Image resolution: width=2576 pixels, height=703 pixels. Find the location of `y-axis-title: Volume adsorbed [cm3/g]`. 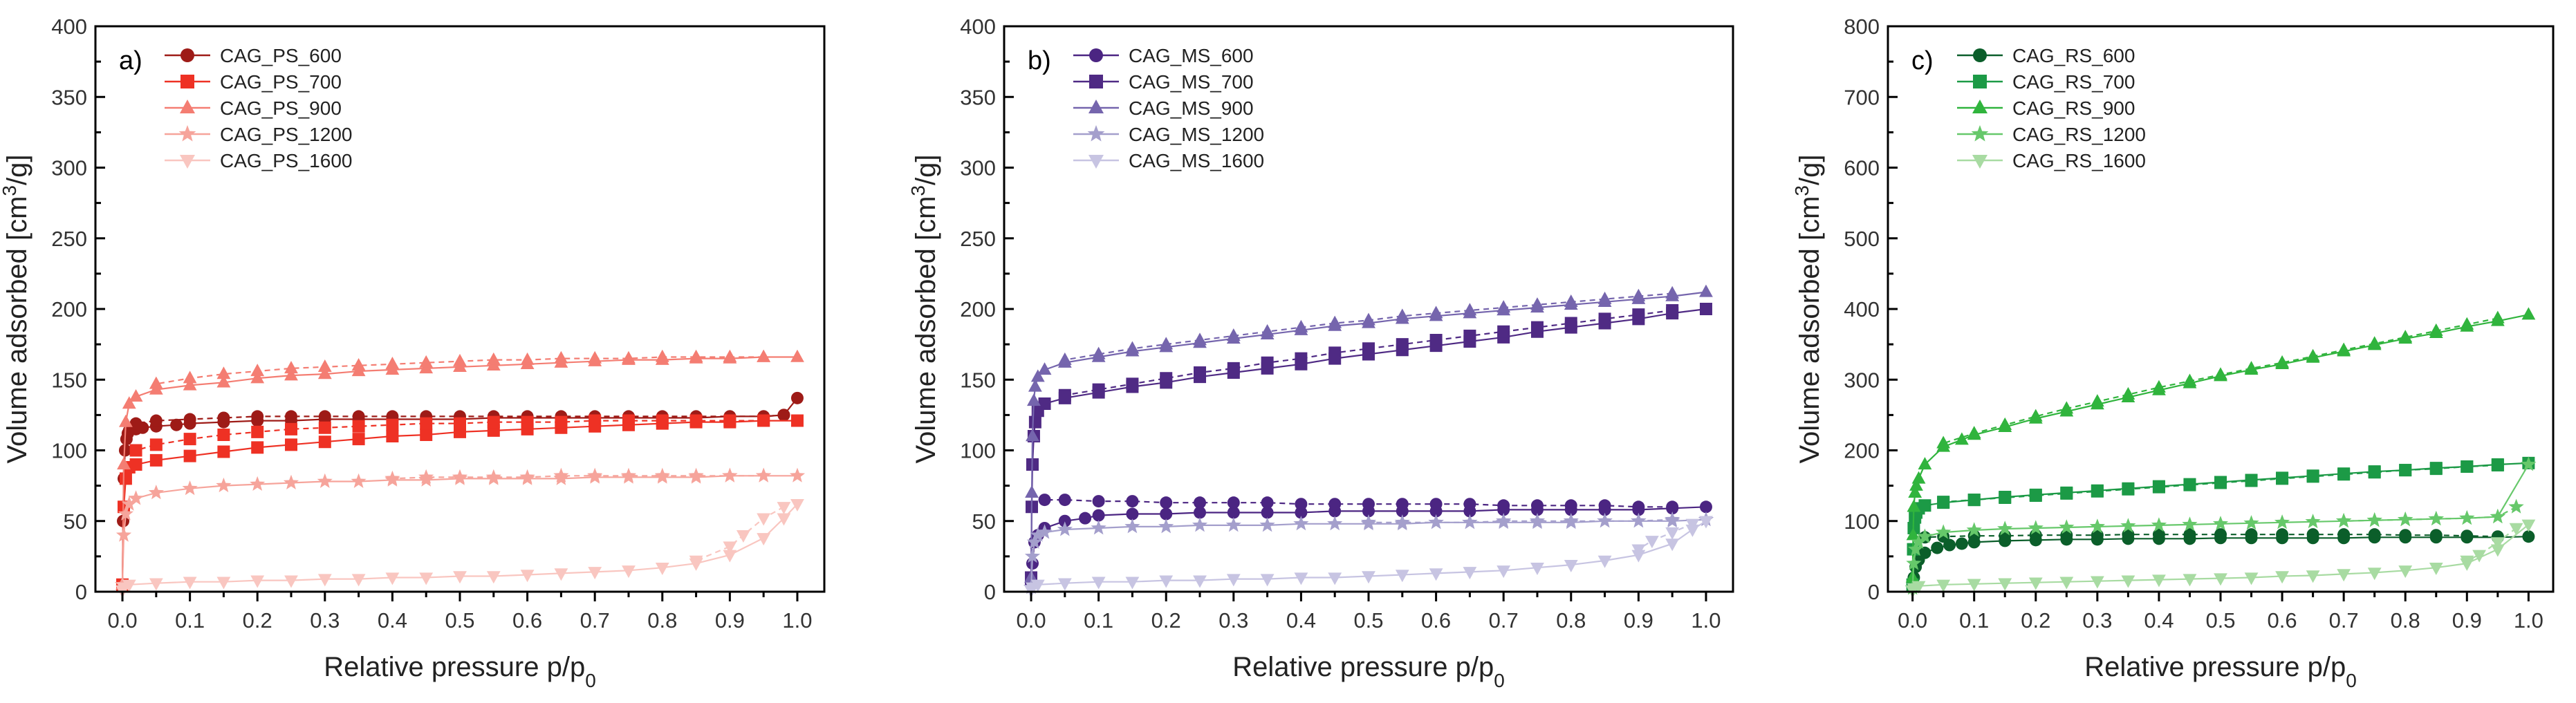

y-axis-title: Volume adsorbed [cm3/g] is located at coordinates (16, 309).